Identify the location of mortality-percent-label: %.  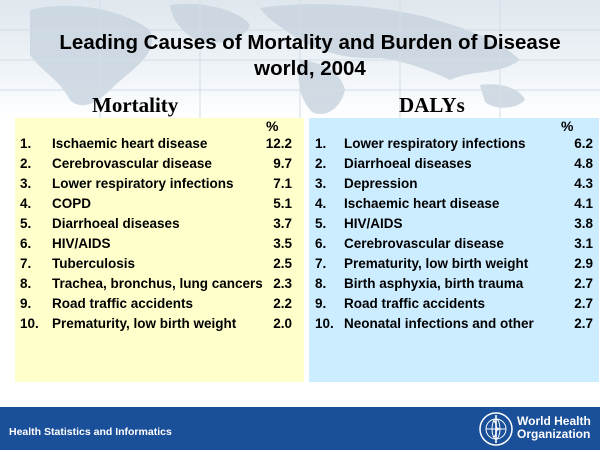
(272, 126).